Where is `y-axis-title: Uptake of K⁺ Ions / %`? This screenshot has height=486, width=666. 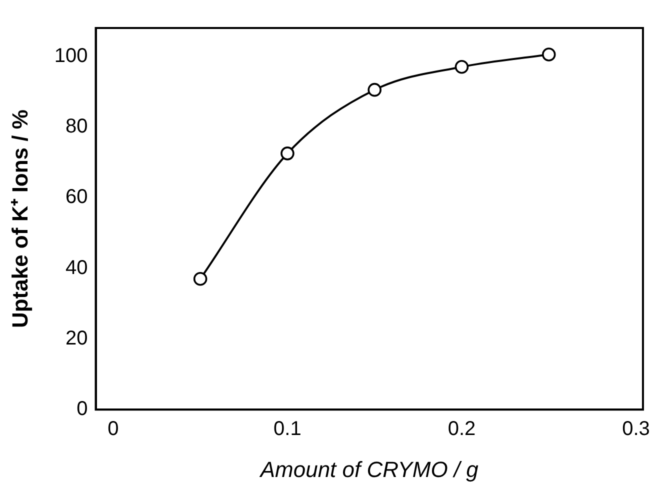
y-axis-title: Uptake of K⁺ Ions / % is located at coordinates (19, 219).